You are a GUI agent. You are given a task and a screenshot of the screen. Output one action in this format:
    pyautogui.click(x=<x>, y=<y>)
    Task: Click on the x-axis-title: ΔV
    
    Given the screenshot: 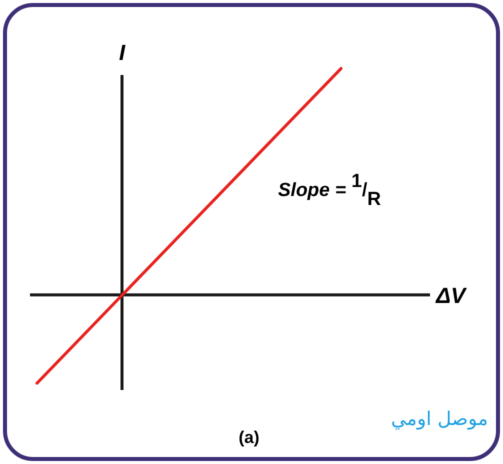 What is the action you would take?
    pyautogui.click(x=451, y=295)
    